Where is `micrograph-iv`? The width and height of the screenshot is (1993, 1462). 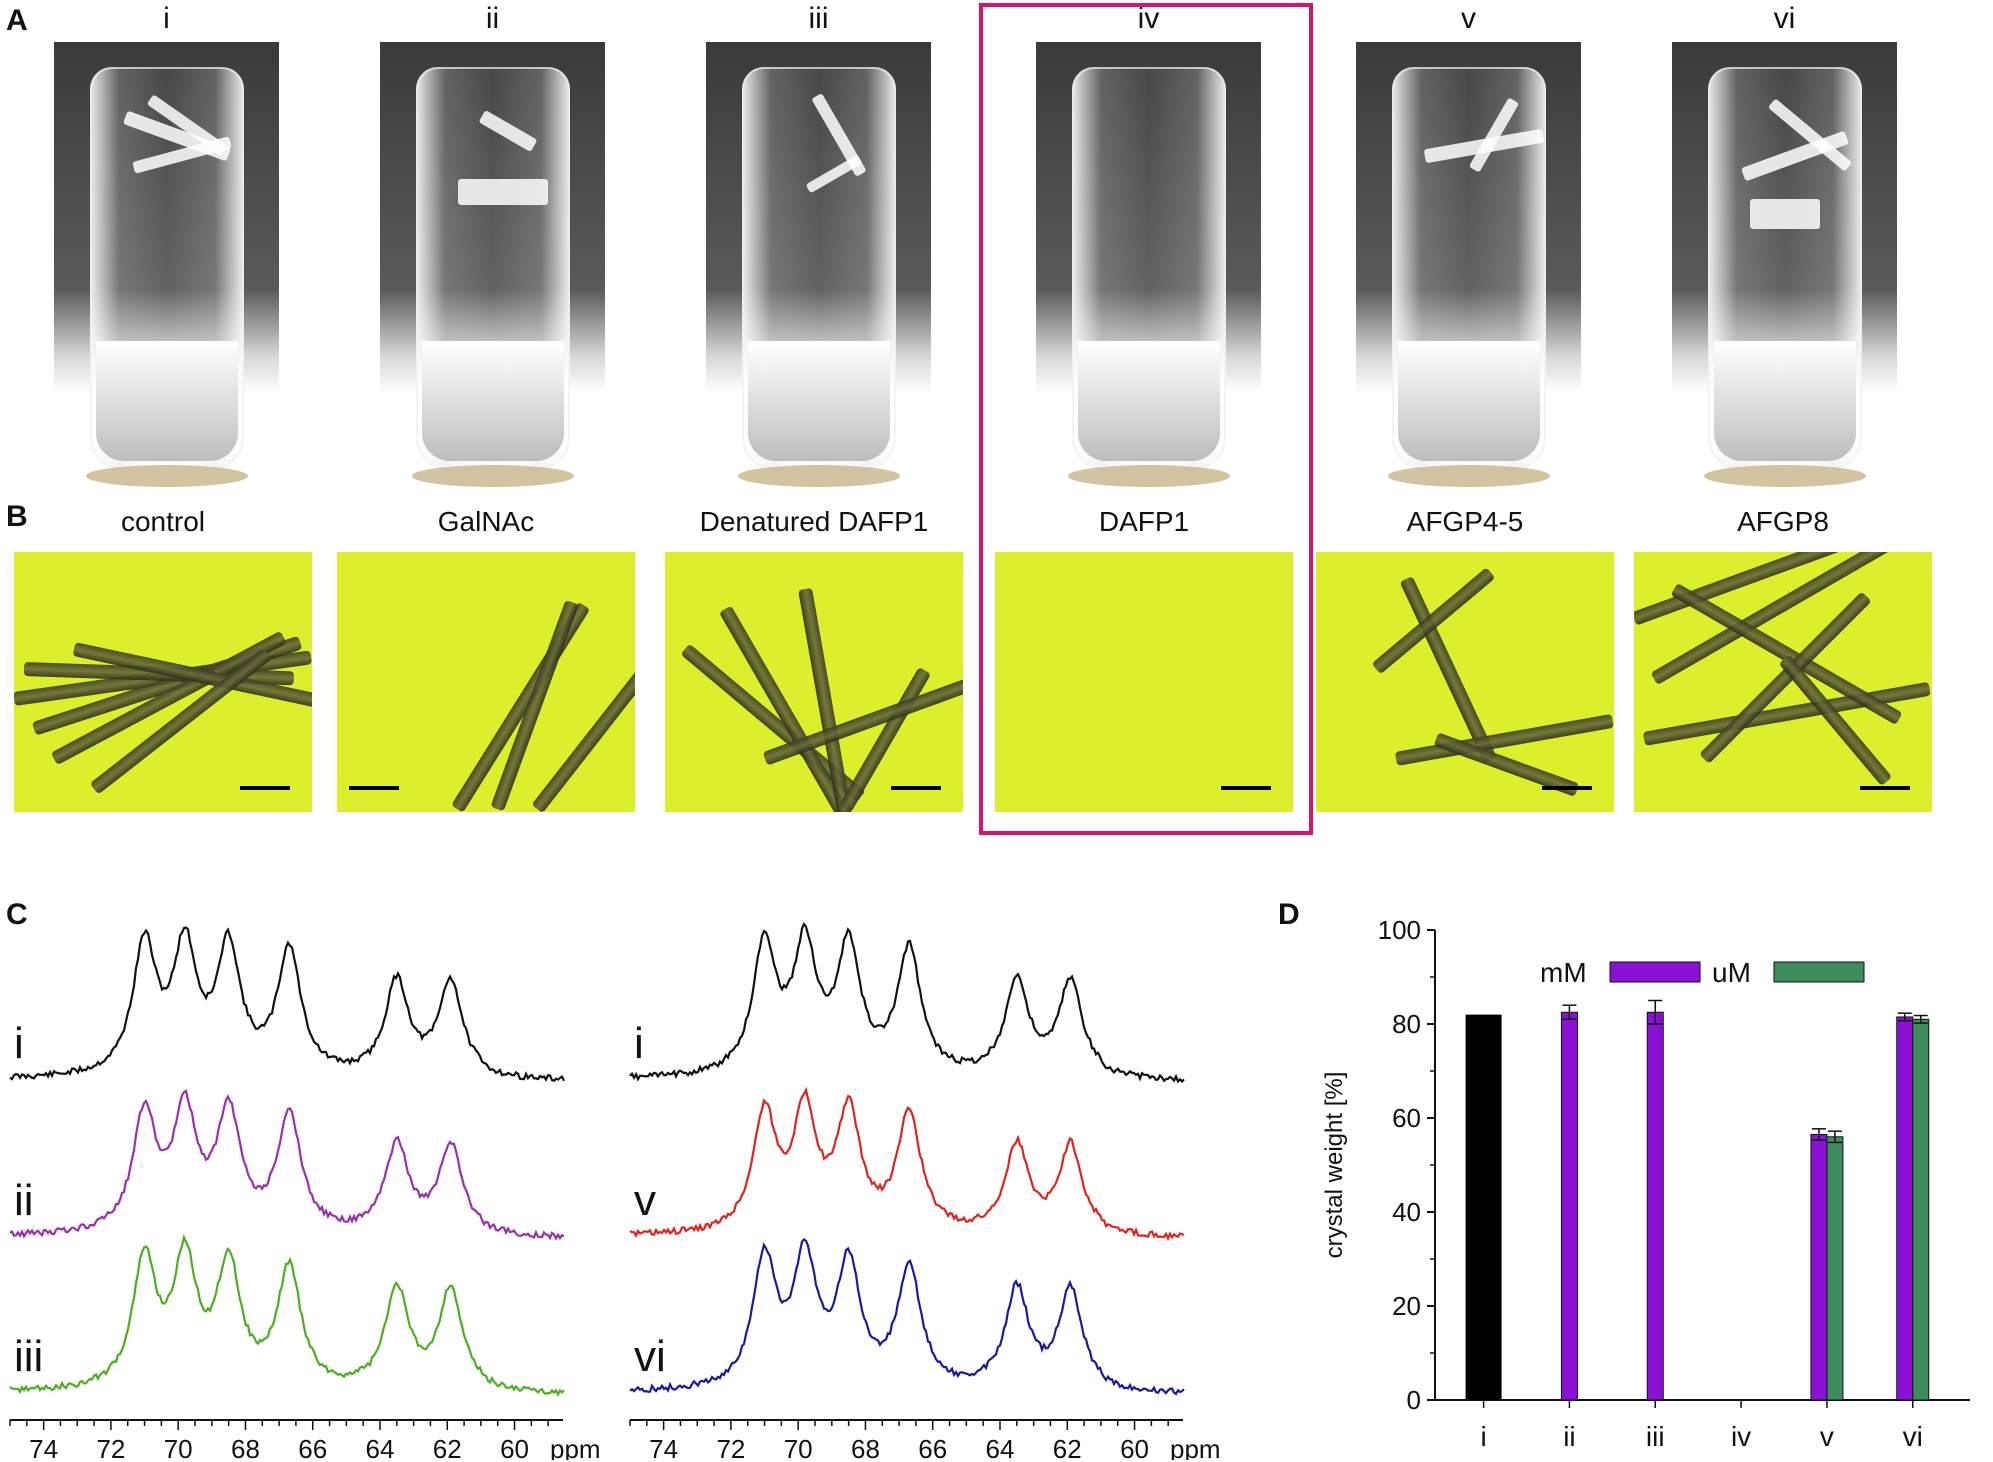 micrograph-iv is located at coordinates (1144, 682).